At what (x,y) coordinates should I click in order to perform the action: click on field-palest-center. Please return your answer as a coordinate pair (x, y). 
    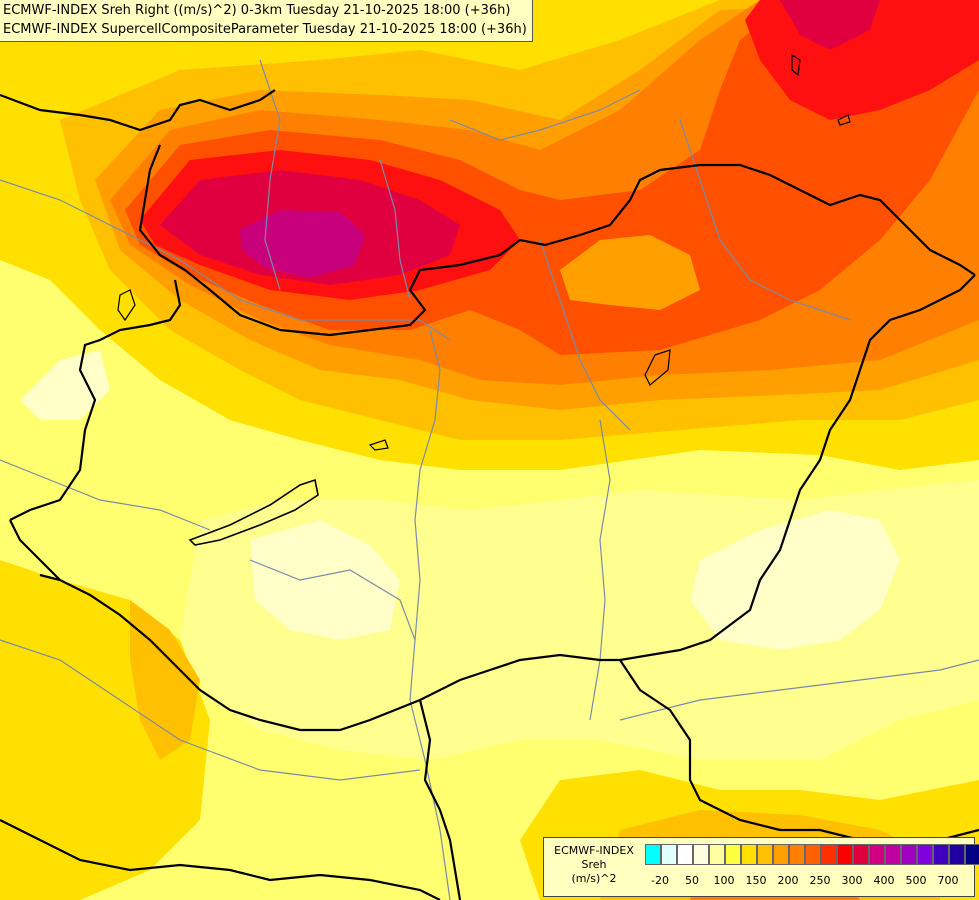
    Looking at the image, I should click on (325, 580).